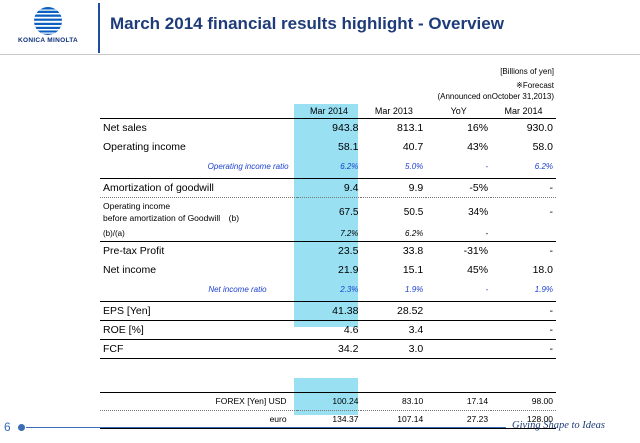 This screenshot has width=640, height=443. What do you see at coordinates (328, 250) in the screenshot?
I see `table-row: Pre-tax Profit 23.5 33.8 -31% -` at bounding box center [328, 250].